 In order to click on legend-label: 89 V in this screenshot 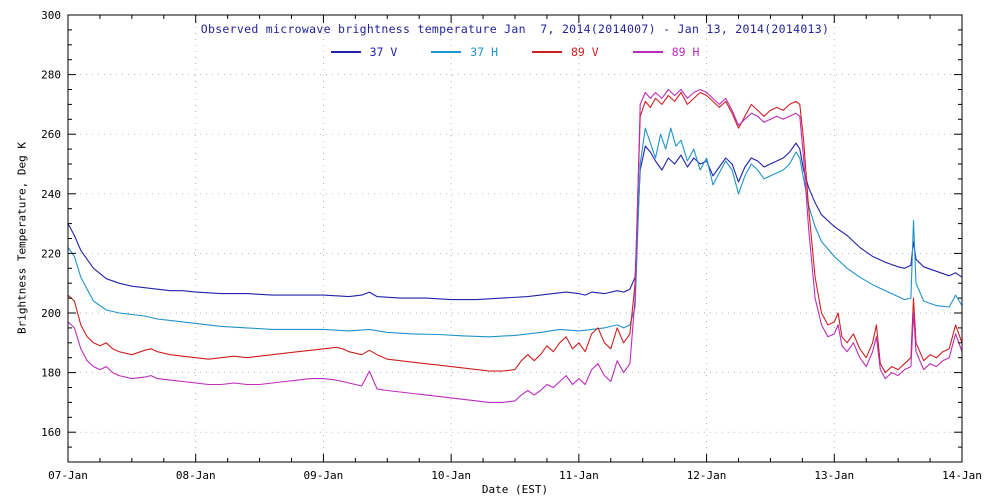, I will do `click(585, 52)`.